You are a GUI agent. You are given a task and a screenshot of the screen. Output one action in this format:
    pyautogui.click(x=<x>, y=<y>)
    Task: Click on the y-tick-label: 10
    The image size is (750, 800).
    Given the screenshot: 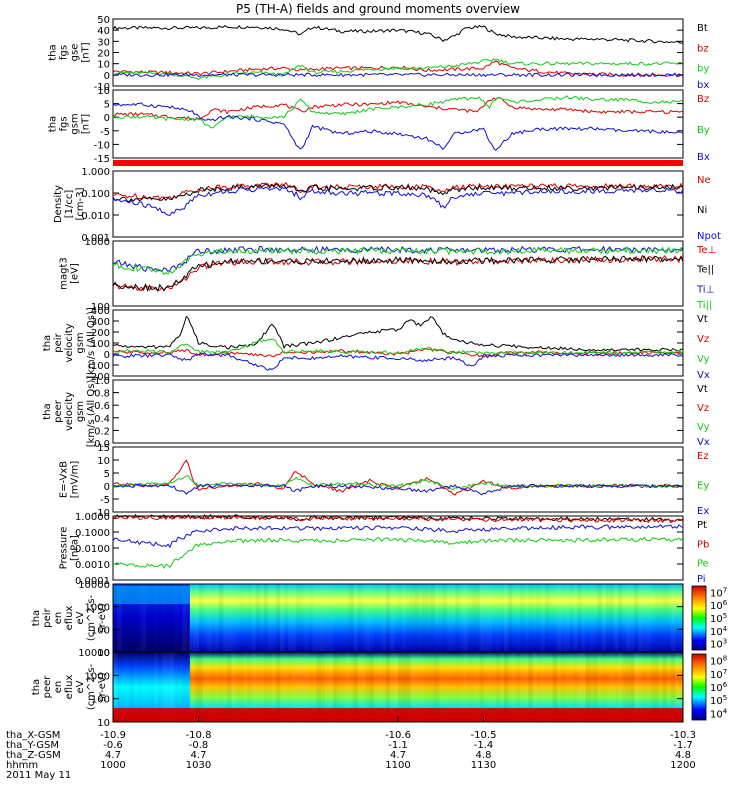 What is the action you would take?
    pyautogui.click(x=103, y=91)
    